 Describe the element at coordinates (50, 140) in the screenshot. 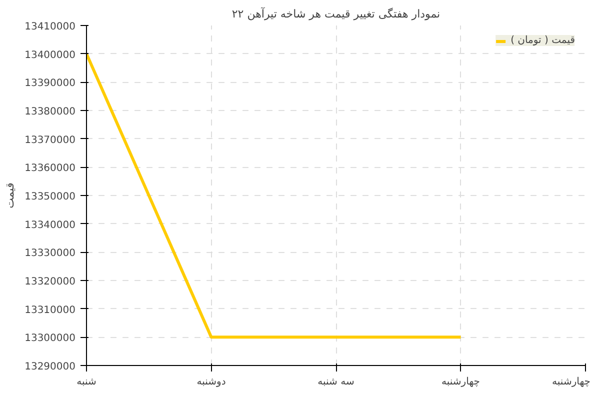

I see `y-tick-label: 13370000` at that location.